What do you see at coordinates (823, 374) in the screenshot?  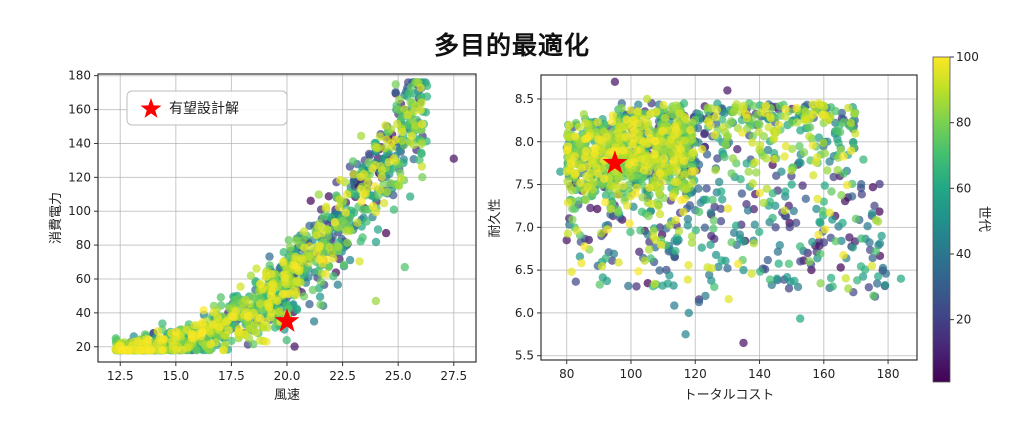 I see `x-tick-label: 160` at bounding box center [823, 374].